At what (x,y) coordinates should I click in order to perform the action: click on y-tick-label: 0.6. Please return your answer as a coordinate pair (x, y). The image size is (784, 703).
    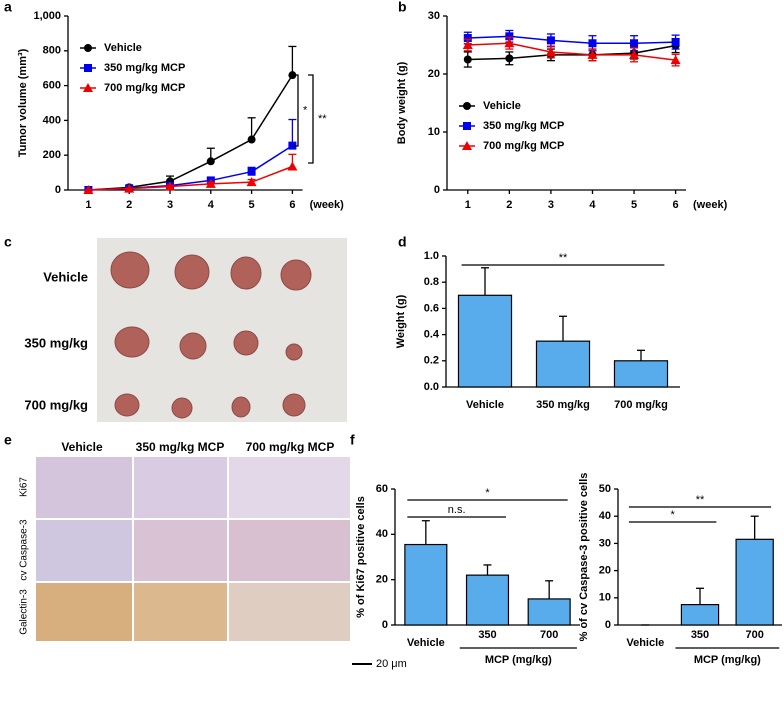
    Looking at the image, I should click on (431, 308).